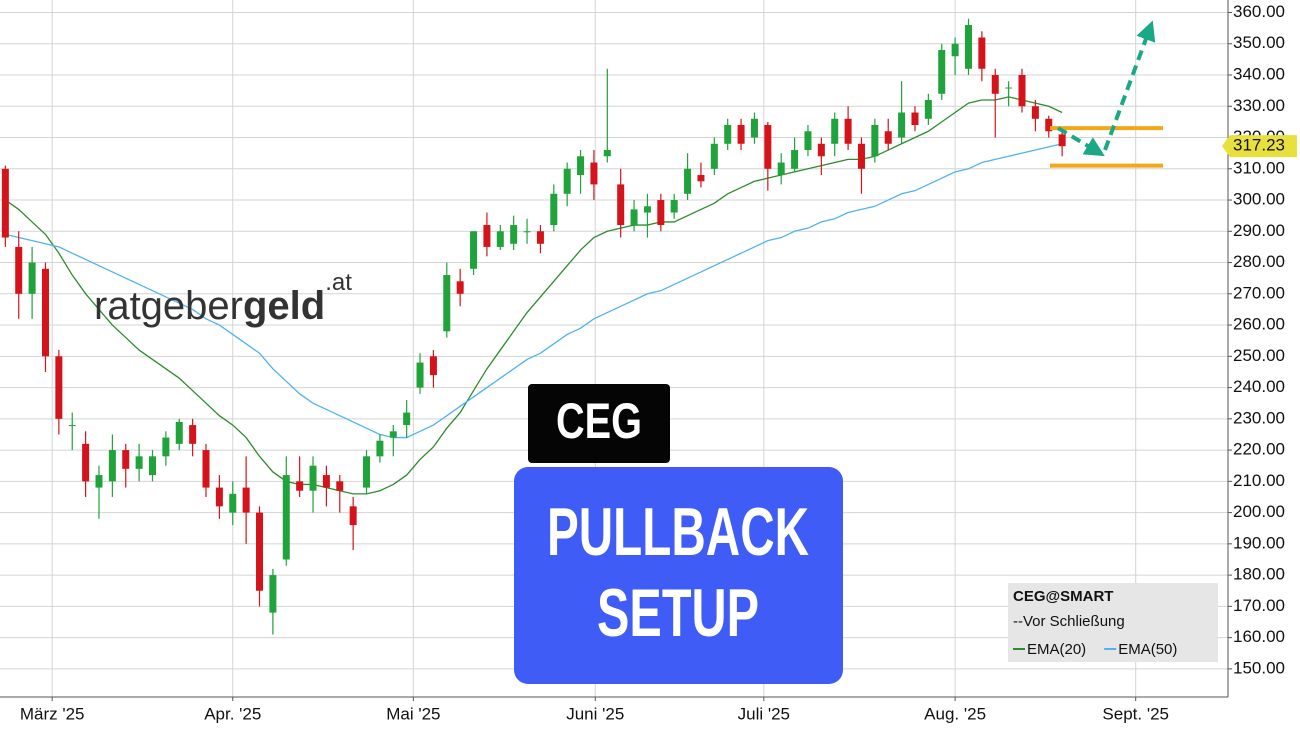 Image resolution: width=1300 pixels, height=730 pixels. I want to click on y-tick-label: 330.00, so click(1259, 105).